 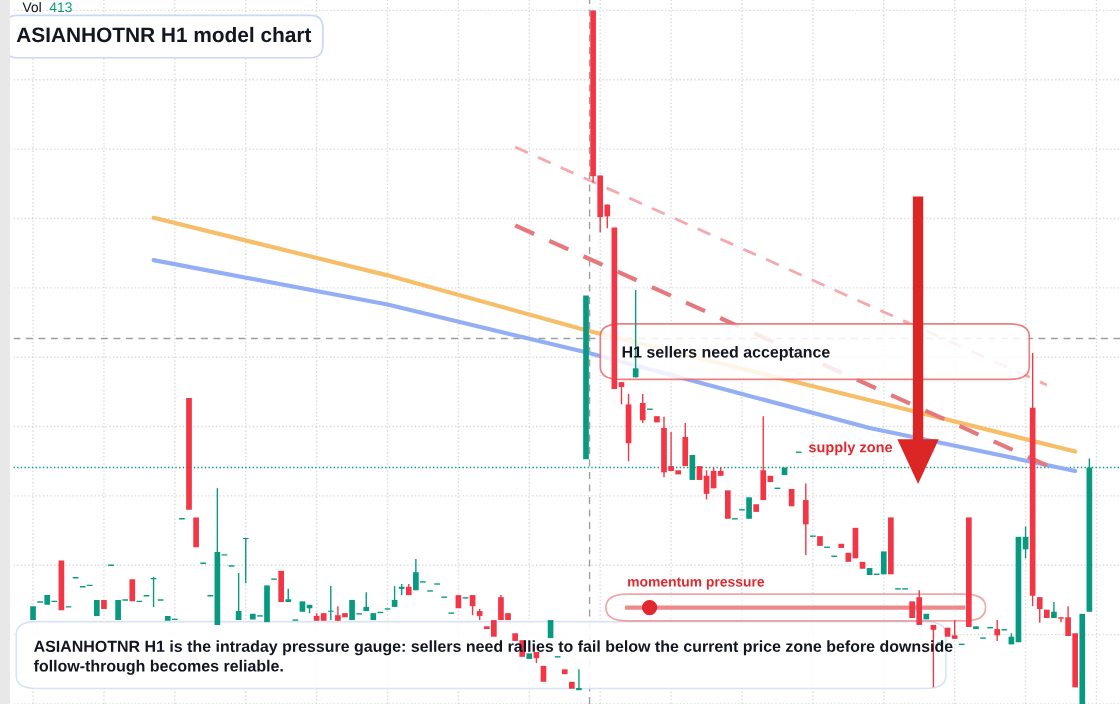 What do you see at coordinates (850, 448) in the screenshot?
I see `annotation: supply zone` at bounding box center [850, 448].